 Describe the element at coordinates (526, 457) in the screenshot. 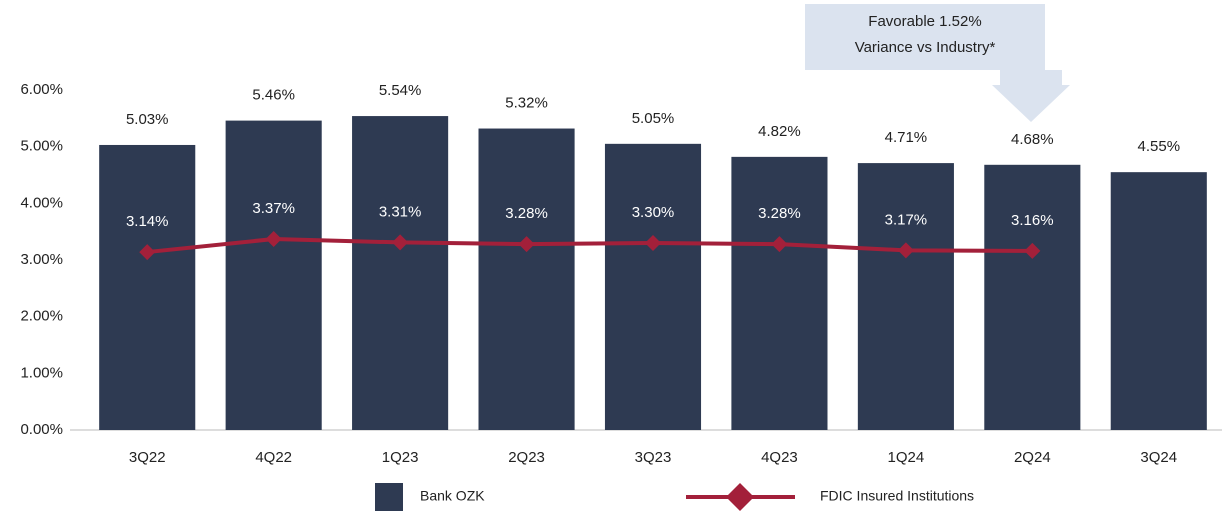

I see `x-tick-label: 2Q23` at that location.